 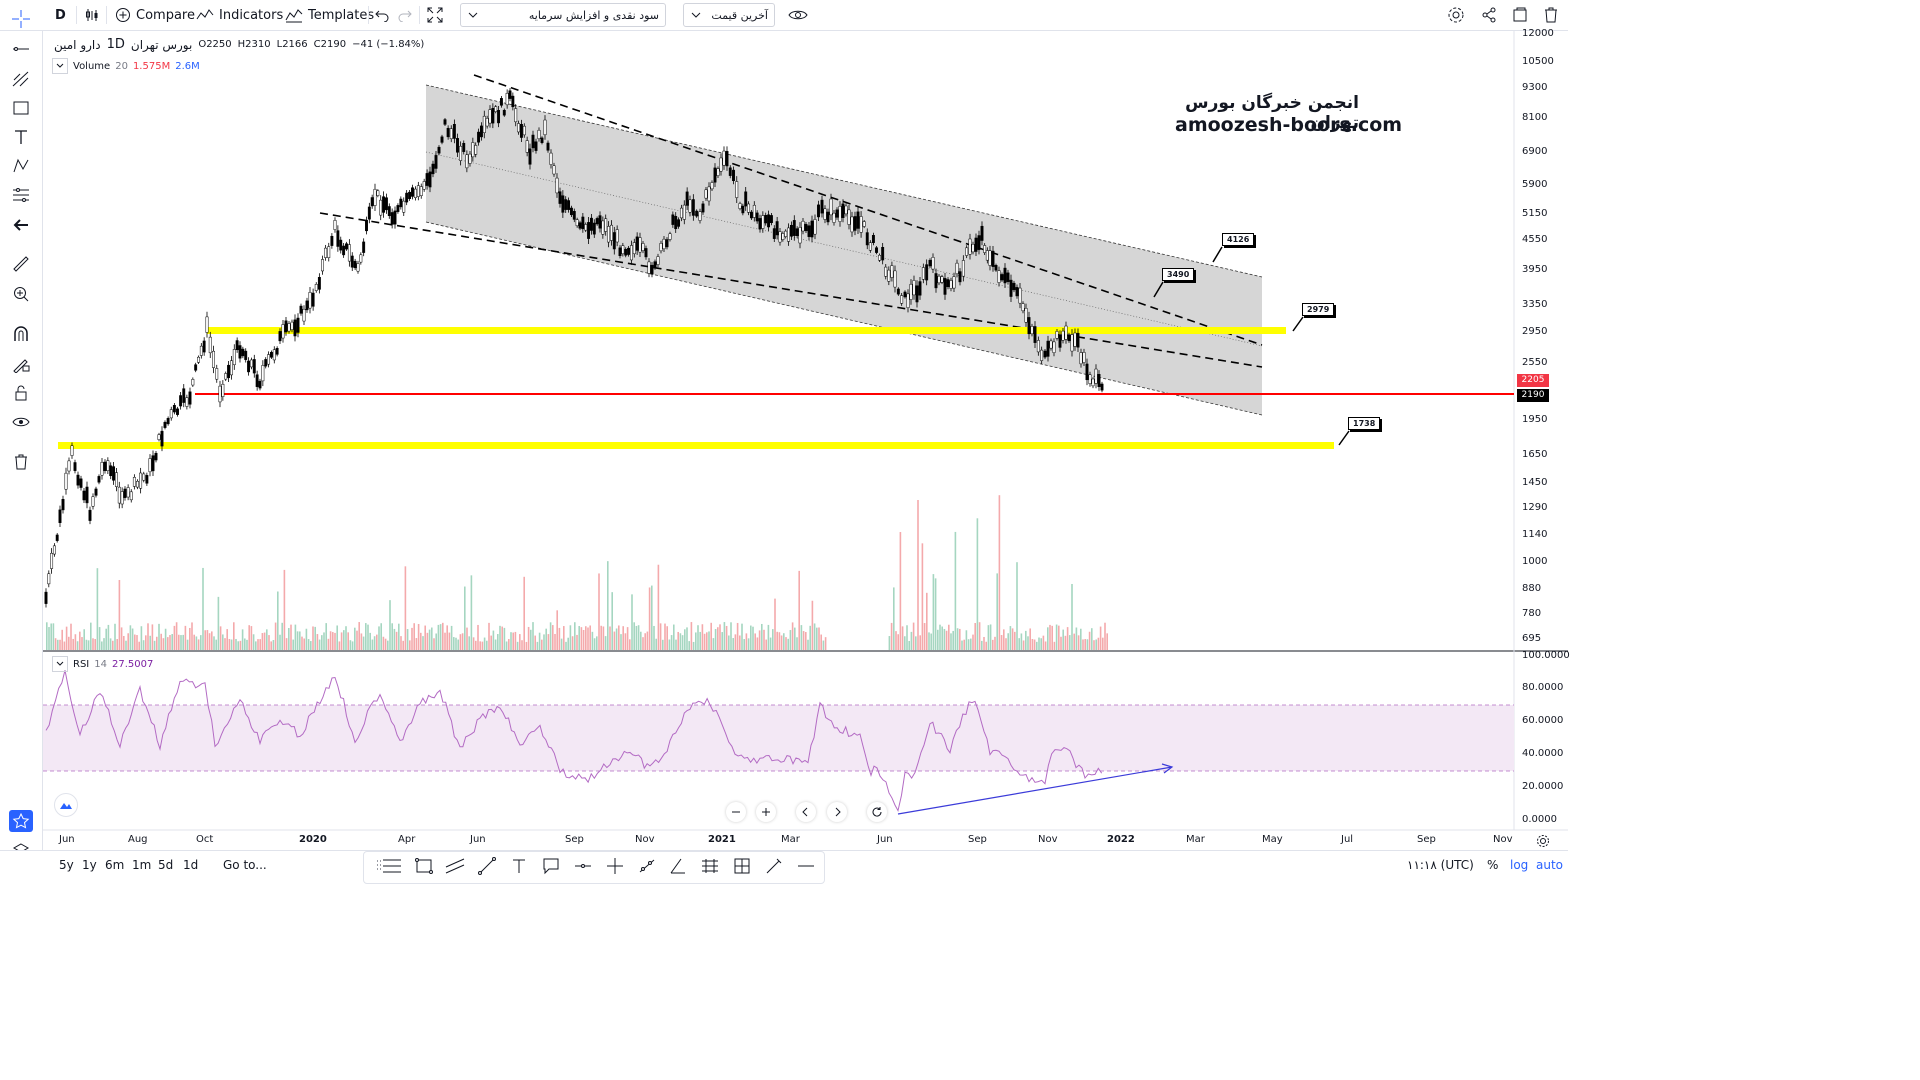 What do you see at coordinates (66, 805) in the screenshot?
I see `tradingview-logo-icon` at bounding box center [66, 805].